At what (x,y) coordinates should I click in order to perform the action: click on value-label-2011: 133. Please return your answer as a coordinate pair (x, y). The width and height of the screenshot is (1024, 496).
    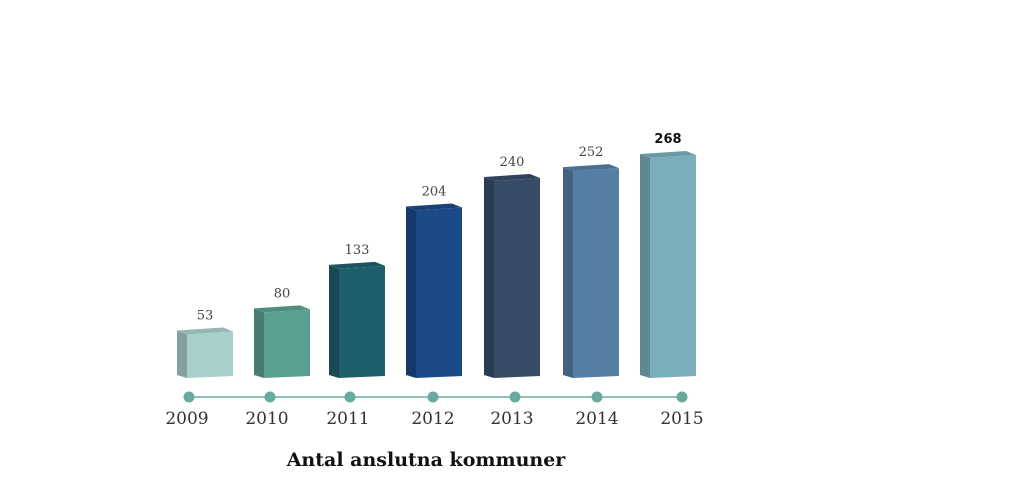
    Looking at the image, I should click on (357, 250).